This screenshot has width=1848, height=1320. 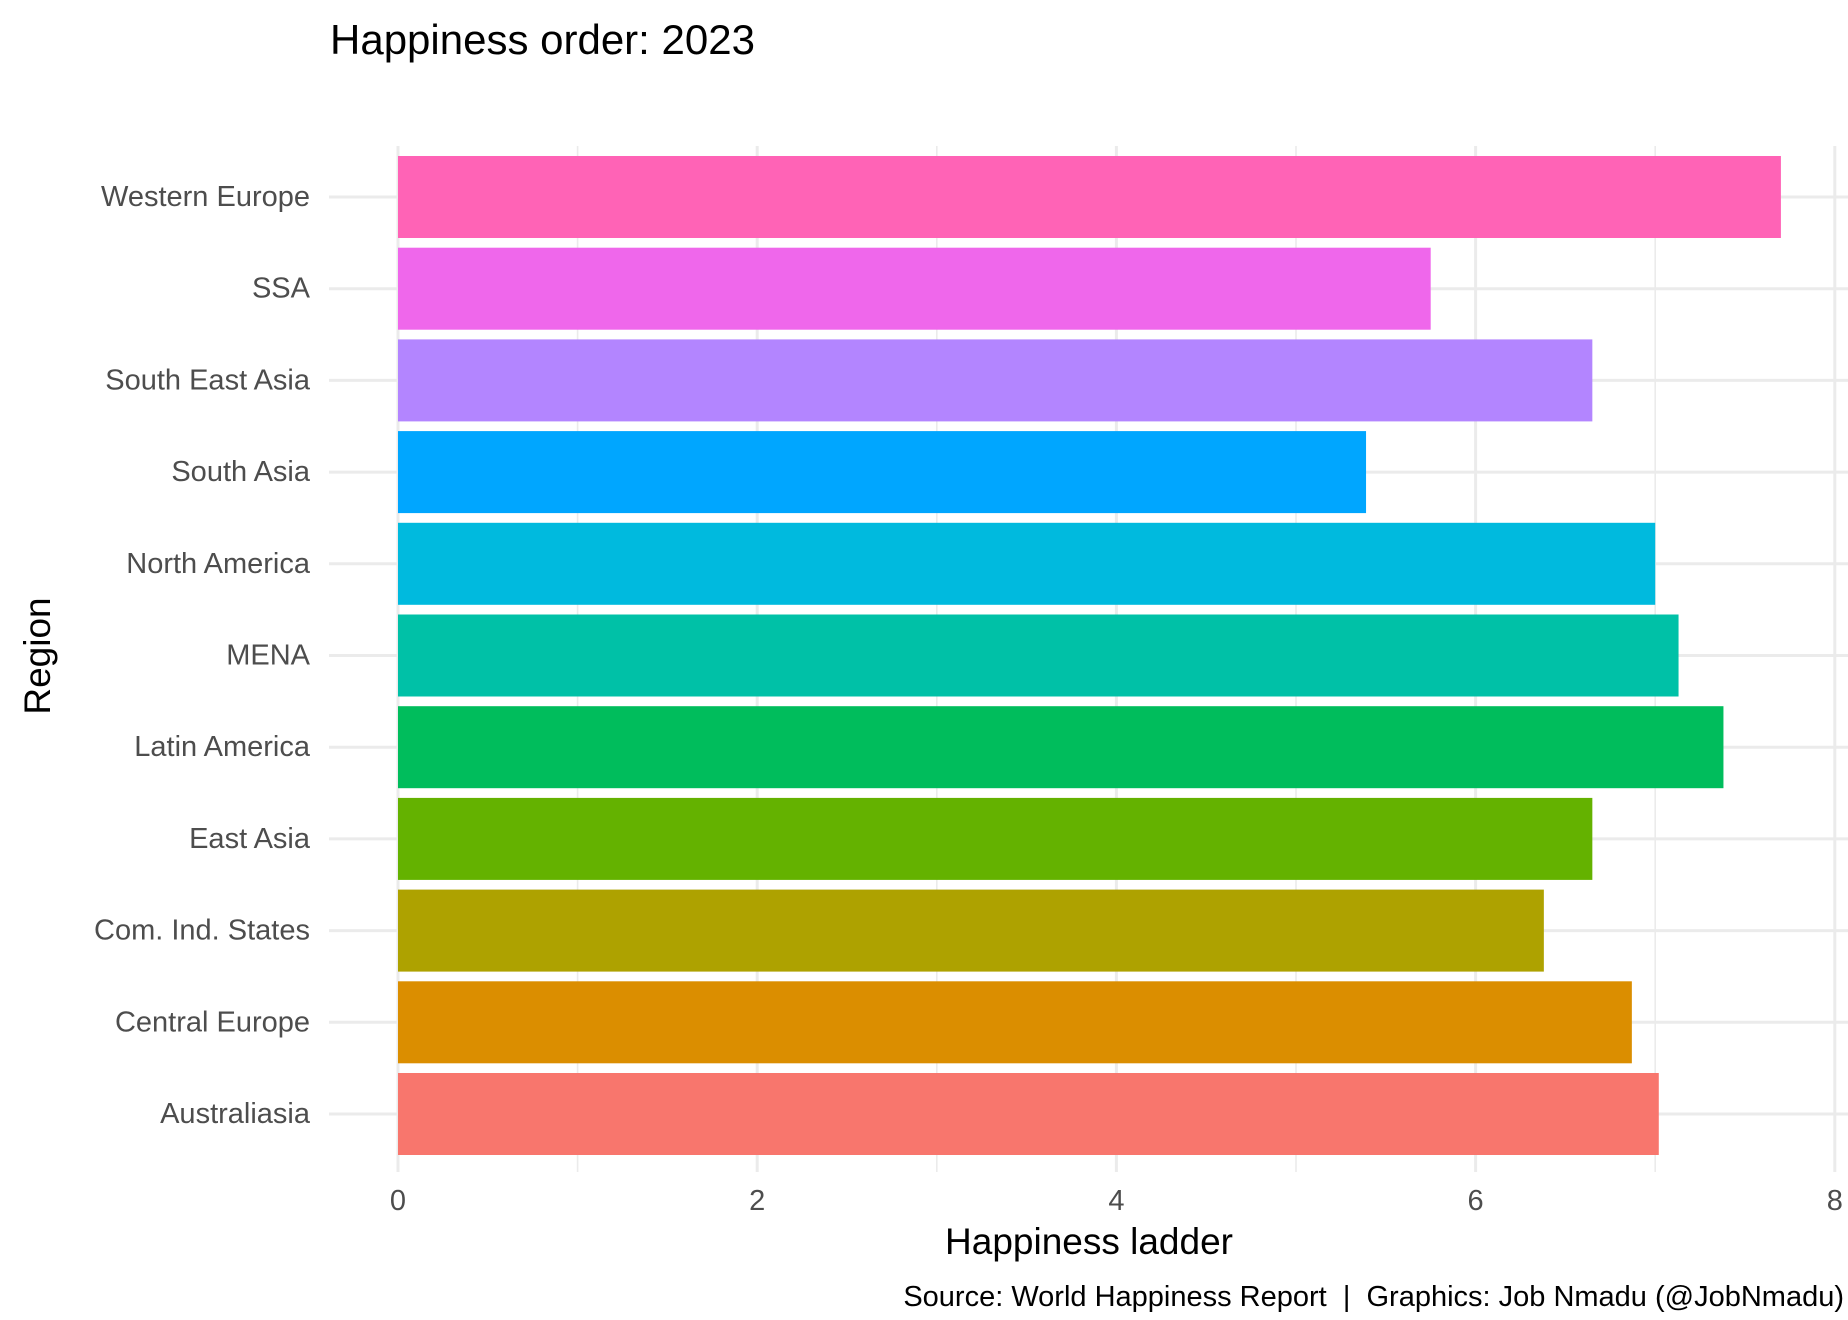 I want to click on y-axis-title: Region, so click(x=37, y=655).